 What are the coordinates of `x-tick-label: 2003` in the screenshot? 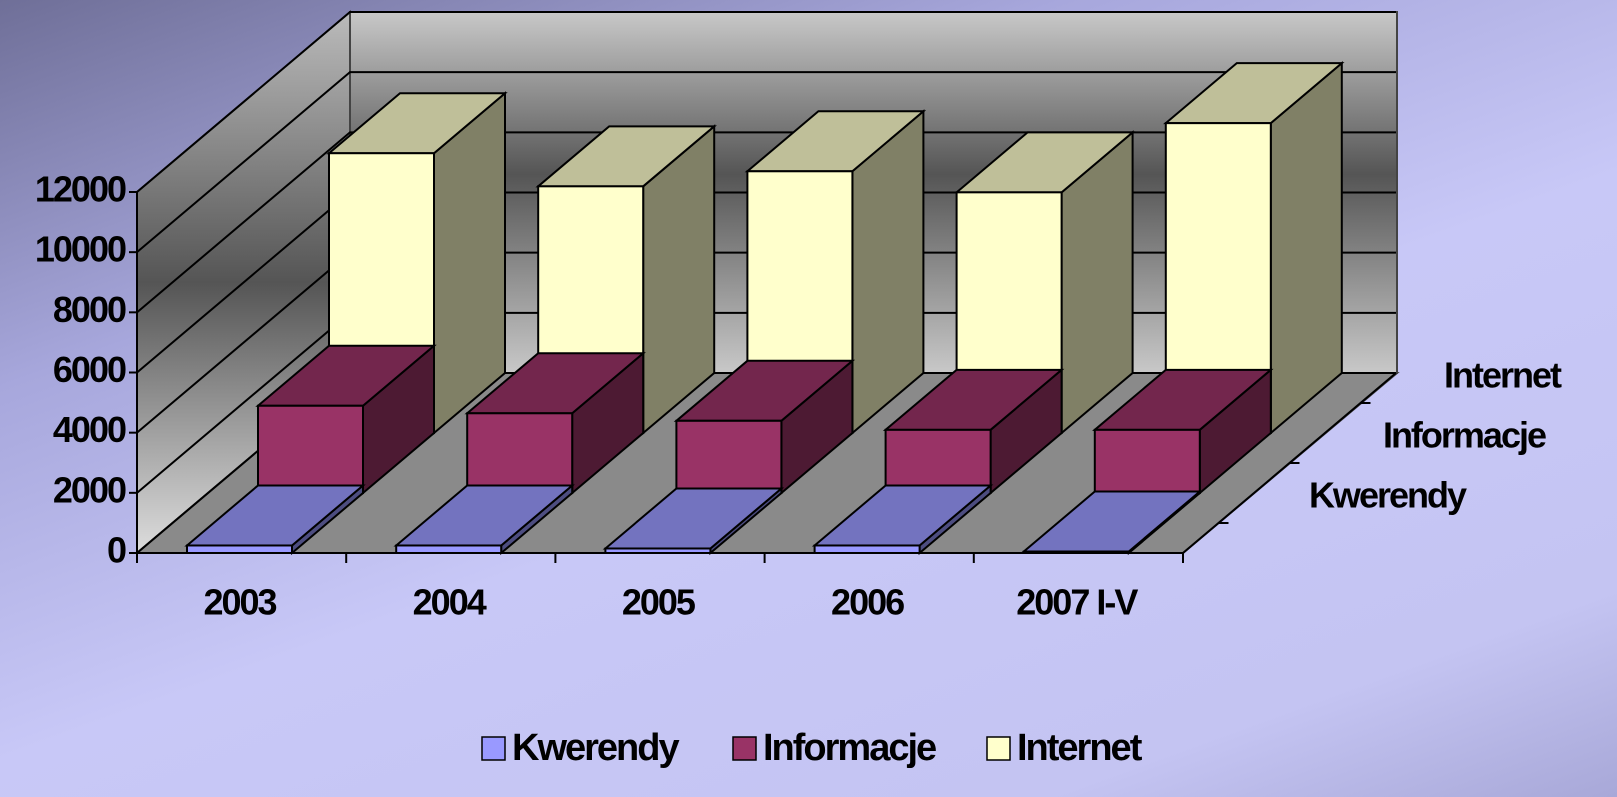 It's located at (239, 602).